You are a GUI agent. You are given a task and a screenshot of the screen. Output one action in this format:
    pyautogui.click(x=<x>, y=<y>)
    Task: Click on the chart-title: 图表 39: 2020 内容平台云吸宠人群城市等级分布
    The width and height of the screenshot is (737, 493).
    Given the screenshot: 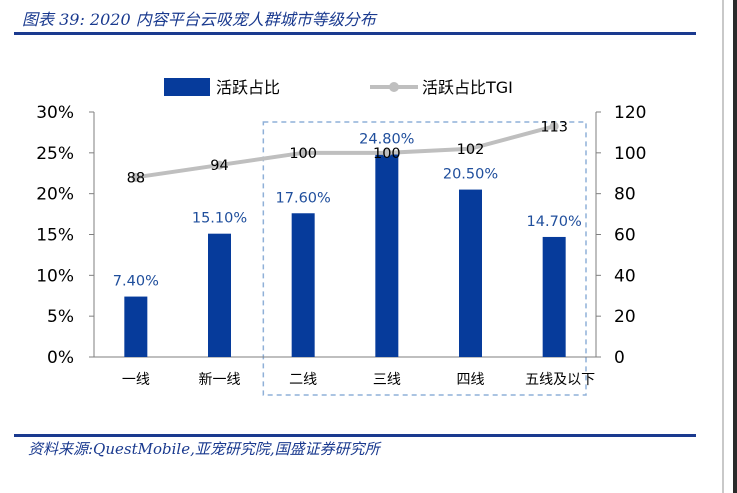 What is the action you would take?
    pyautogui.click(x=199, y=19)
    